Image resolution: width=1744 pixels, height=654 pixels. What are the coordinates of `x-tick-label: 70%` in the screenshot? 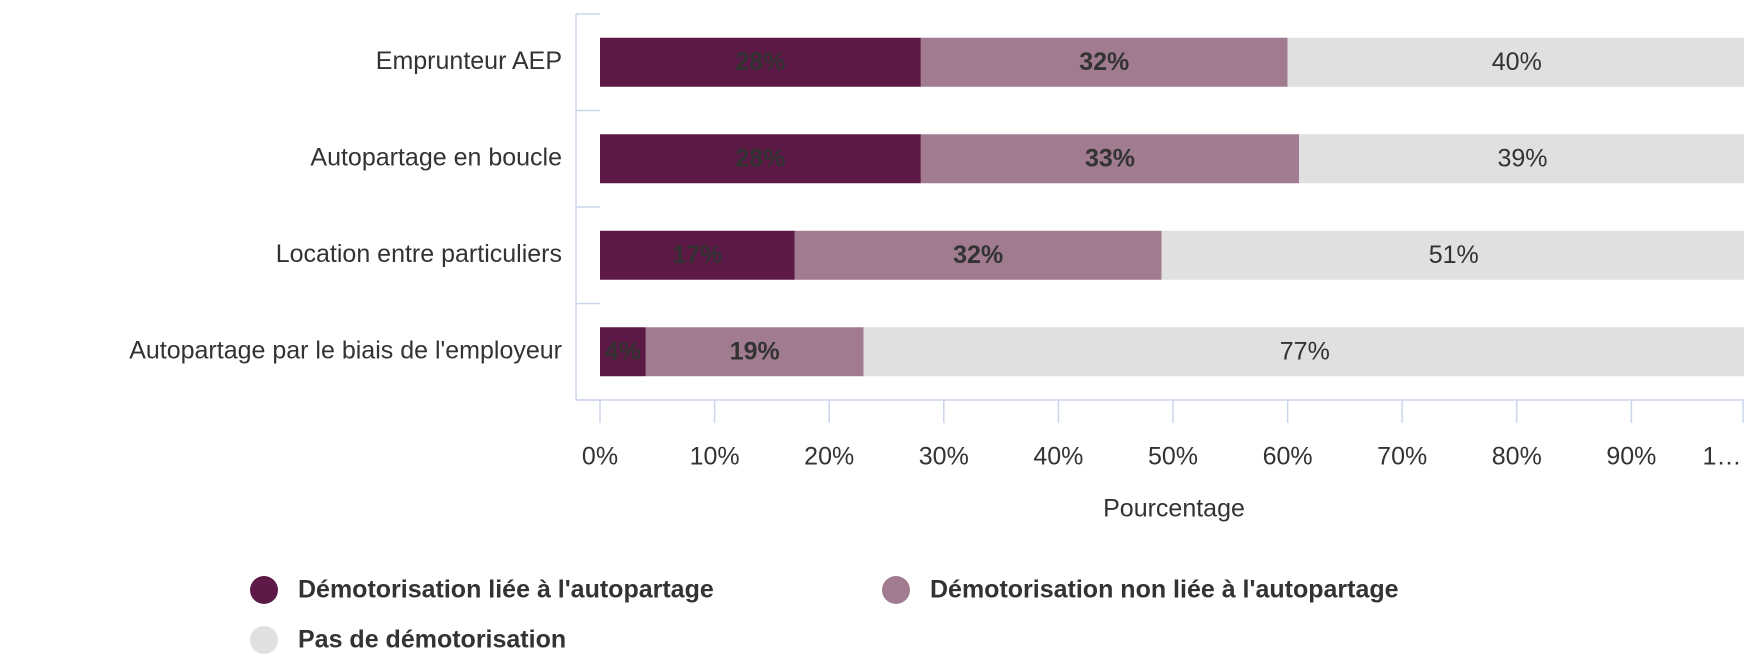 It's located at (1402, 457).